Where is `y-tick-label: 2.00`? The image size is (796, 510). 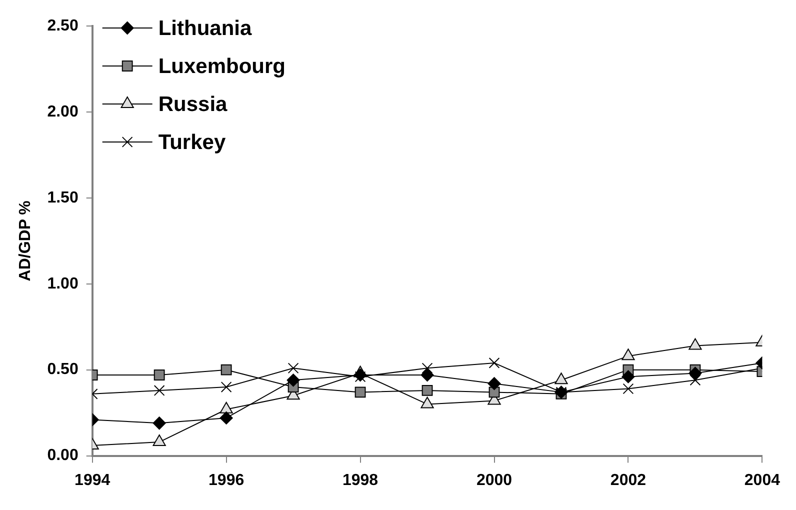 y-tick-label: 2.00 is located at coordinates (62, 111).